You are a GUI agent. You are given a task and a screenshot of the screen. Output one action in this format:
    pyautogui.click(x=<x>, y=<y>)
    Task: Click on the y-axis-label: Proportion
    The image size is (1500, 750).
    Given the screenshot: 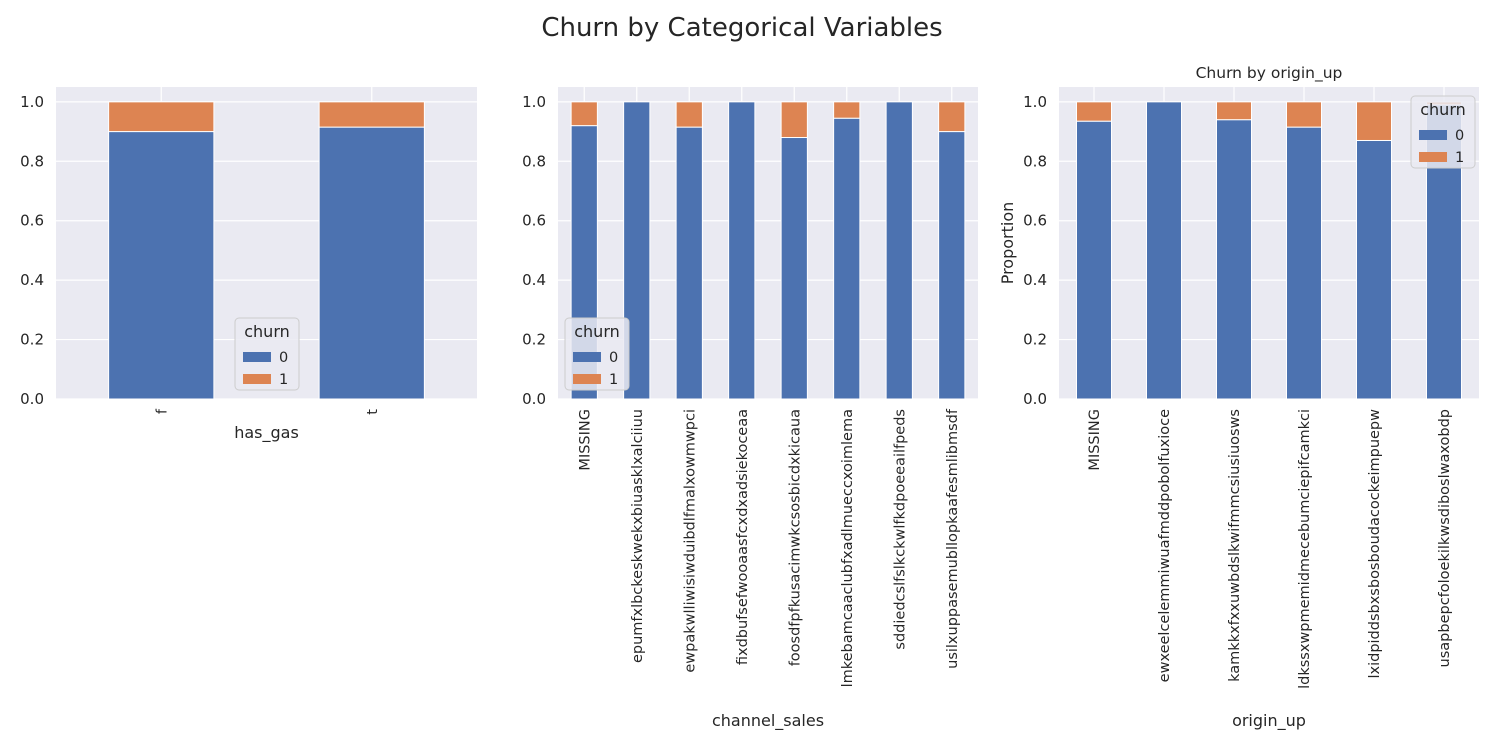 What is the action you would take?
    pyautogui.click(x=1007, y=243)
    